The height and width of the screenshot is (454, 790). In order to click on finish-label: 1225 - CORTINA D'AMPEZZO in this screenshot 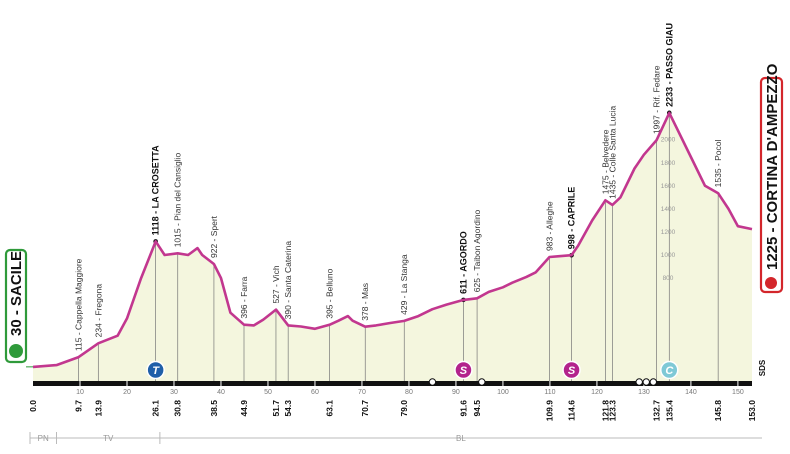, I will do `click(772, 166)`.